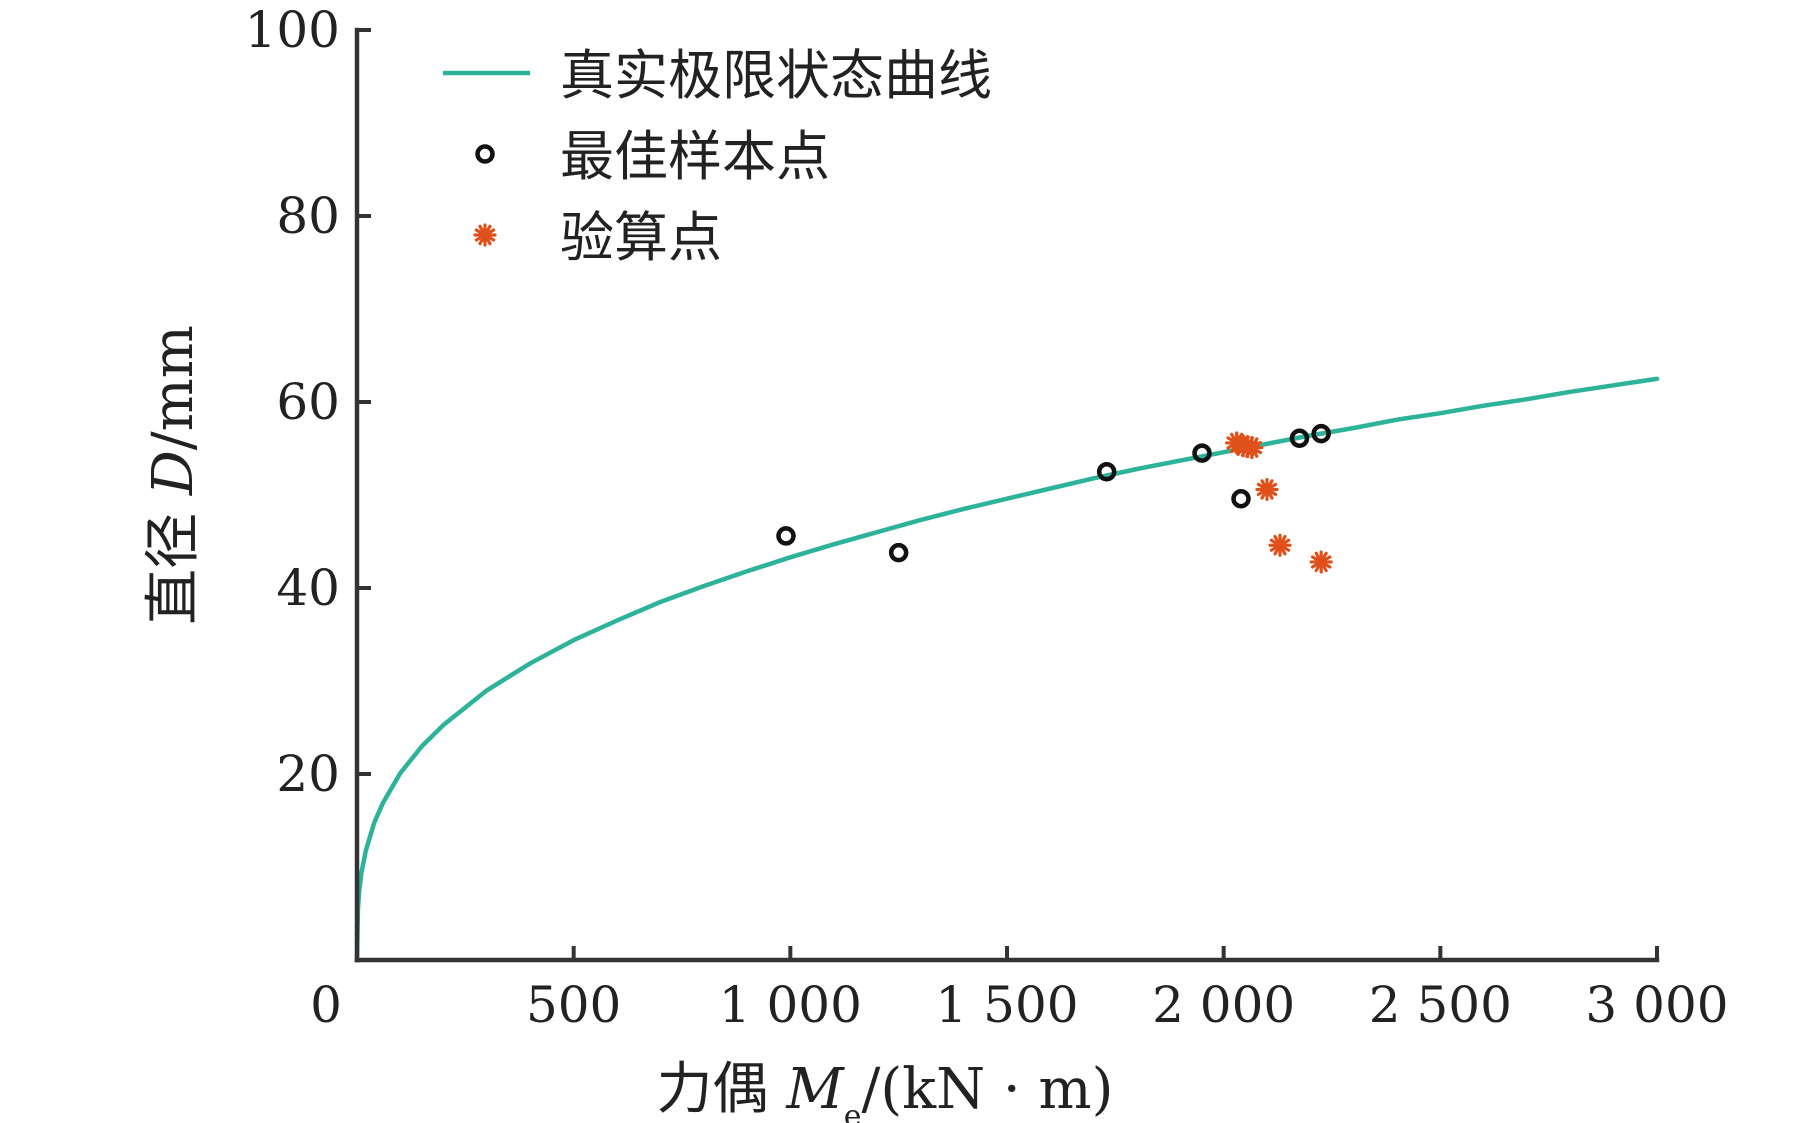  Describe the element at coordinates (485, 154) in the screenshot. I see `legend-circle-marker` at that location.